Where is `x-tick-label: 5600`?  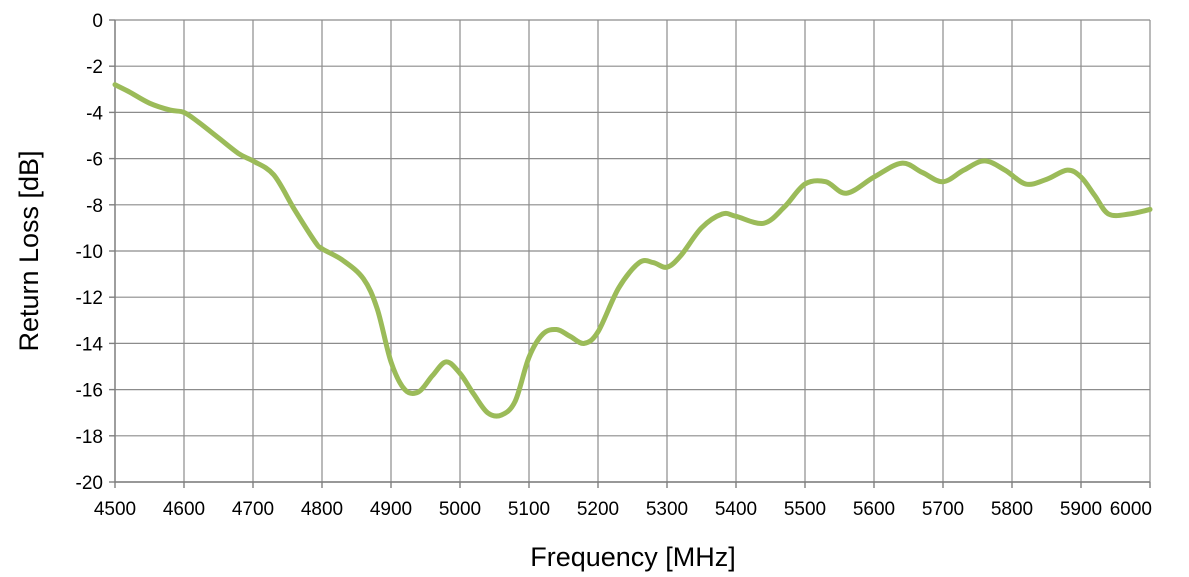 x-tick-label: 5600 is located at coordinates (874, 509).